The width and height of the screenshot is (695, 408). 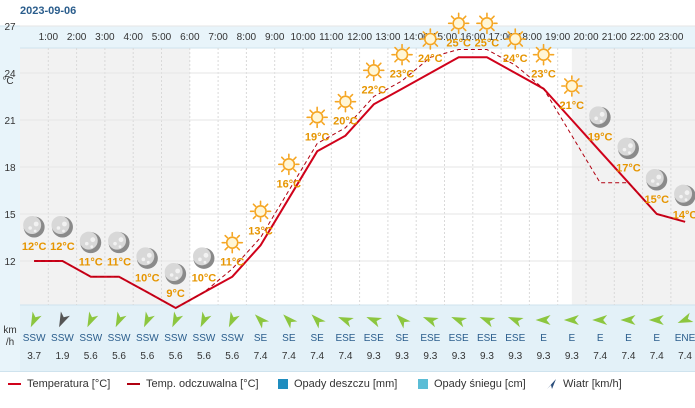 What do you see at coordinates (628, 169) in the screenshot?
I see `temperature-label: 17°C` at bounding box center [628, 169].